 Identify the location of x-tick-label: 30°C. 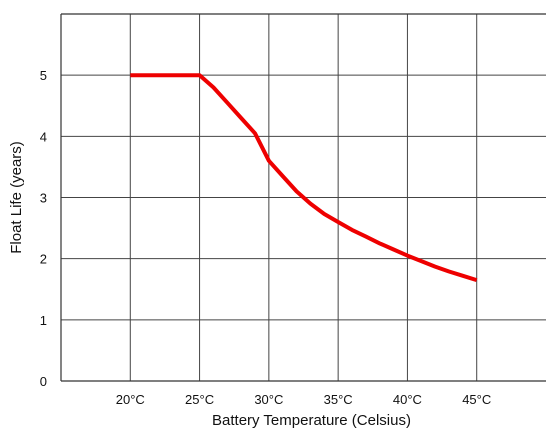
(268, 399).